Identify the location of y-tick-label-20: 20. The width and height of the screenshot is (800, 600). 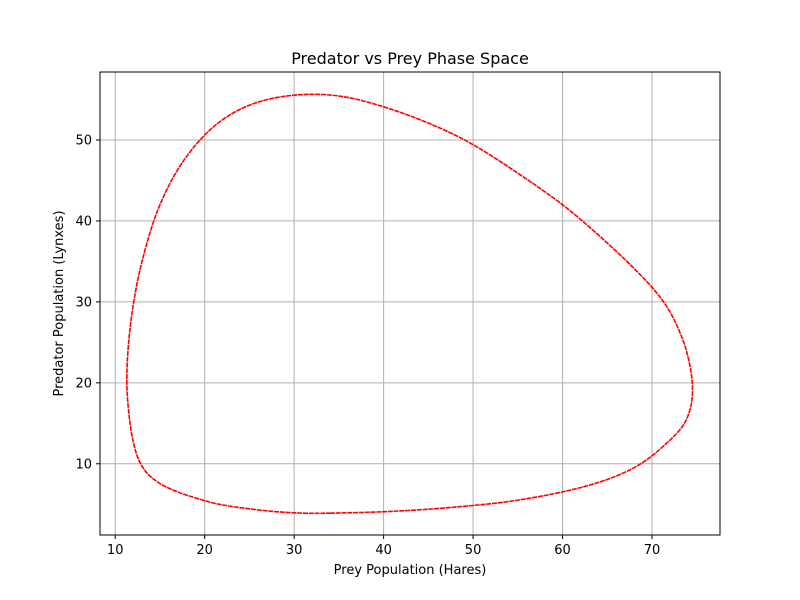
(83, 383).